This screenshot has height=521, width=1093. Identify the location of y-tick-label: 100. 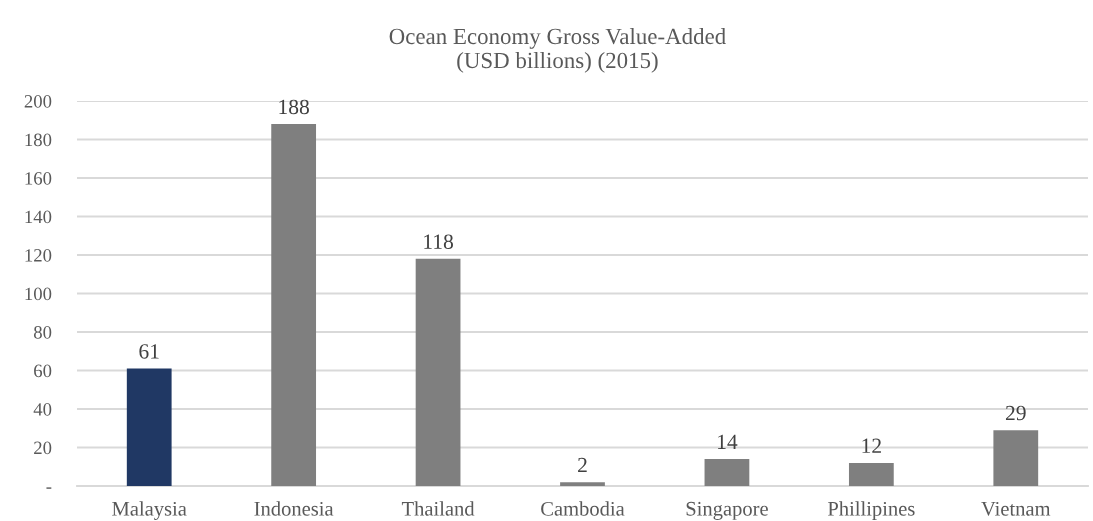
(38, 294).